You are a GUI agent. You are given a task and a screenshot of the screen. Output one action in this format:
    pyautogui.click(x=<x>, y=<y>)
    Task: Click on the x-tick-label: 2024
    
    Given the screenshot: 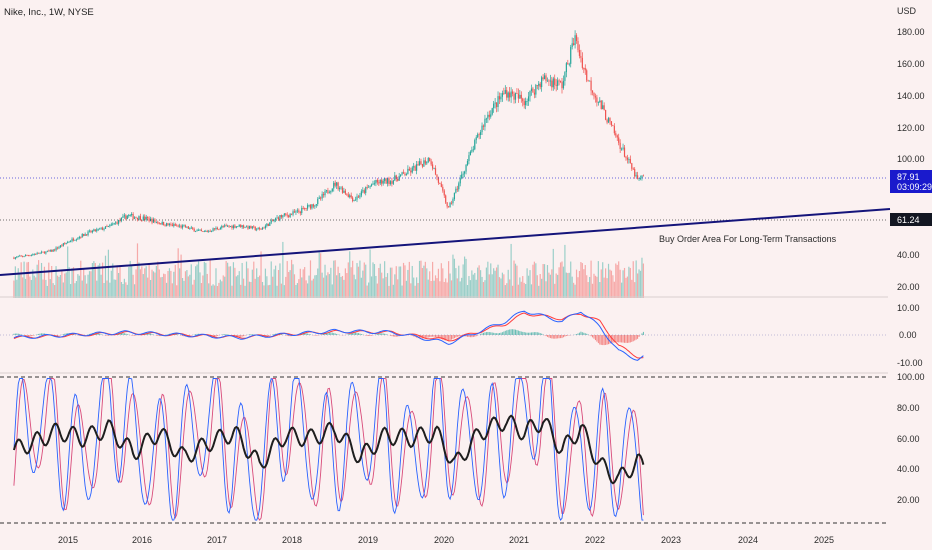 What is the action you would take?
    pyautogui.click(x=748, y=540)
    